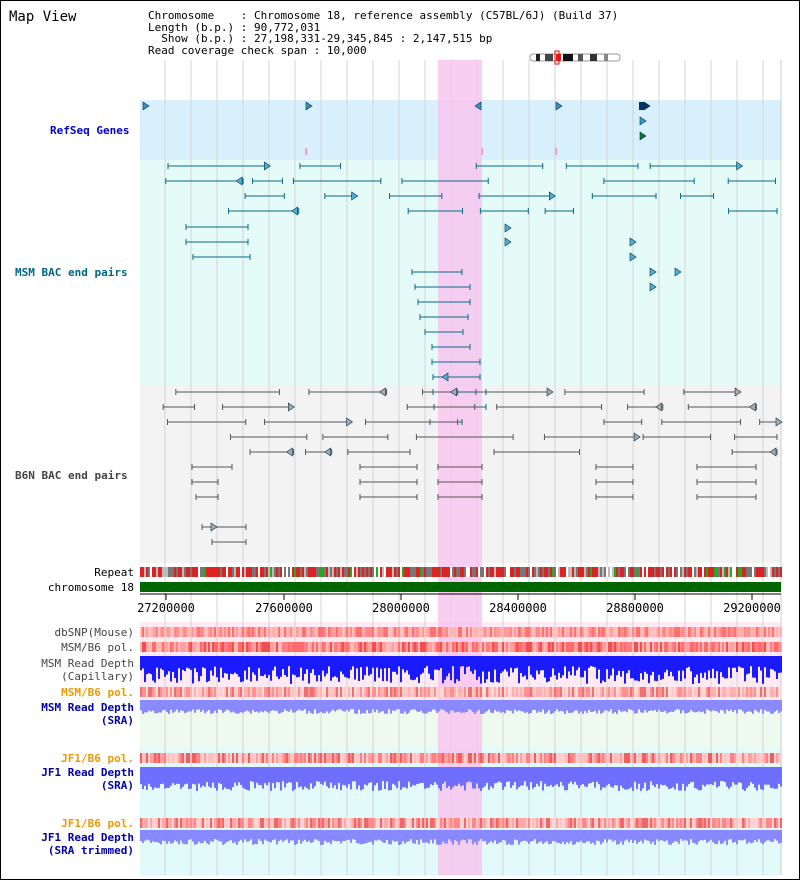  Describe the element at coordinates (71, 272) in the screenshot. I see `msm-bac-label: MSM BAC end pairs` at that location.